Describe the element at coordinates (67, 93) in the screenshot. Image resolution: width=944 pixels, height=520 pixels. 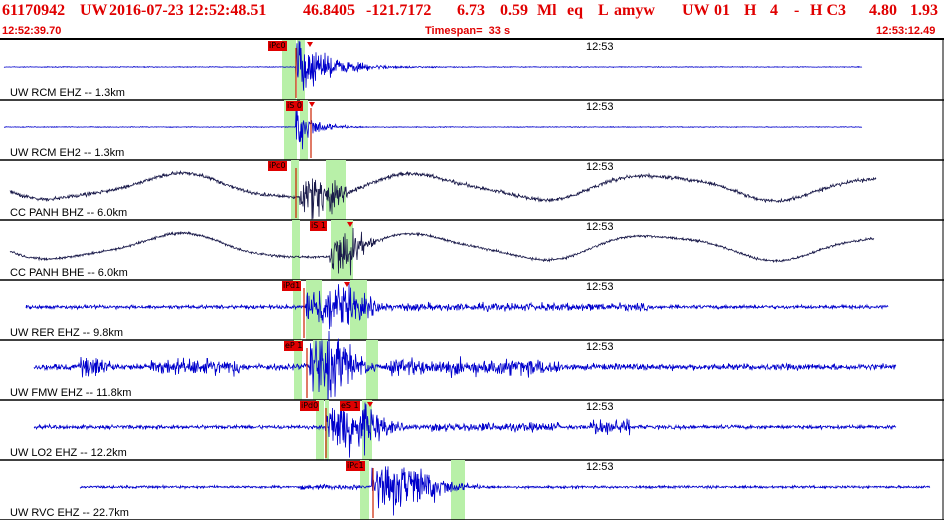
I see `trace-label: UW RCM EHZ -- 1.3km` at that location.